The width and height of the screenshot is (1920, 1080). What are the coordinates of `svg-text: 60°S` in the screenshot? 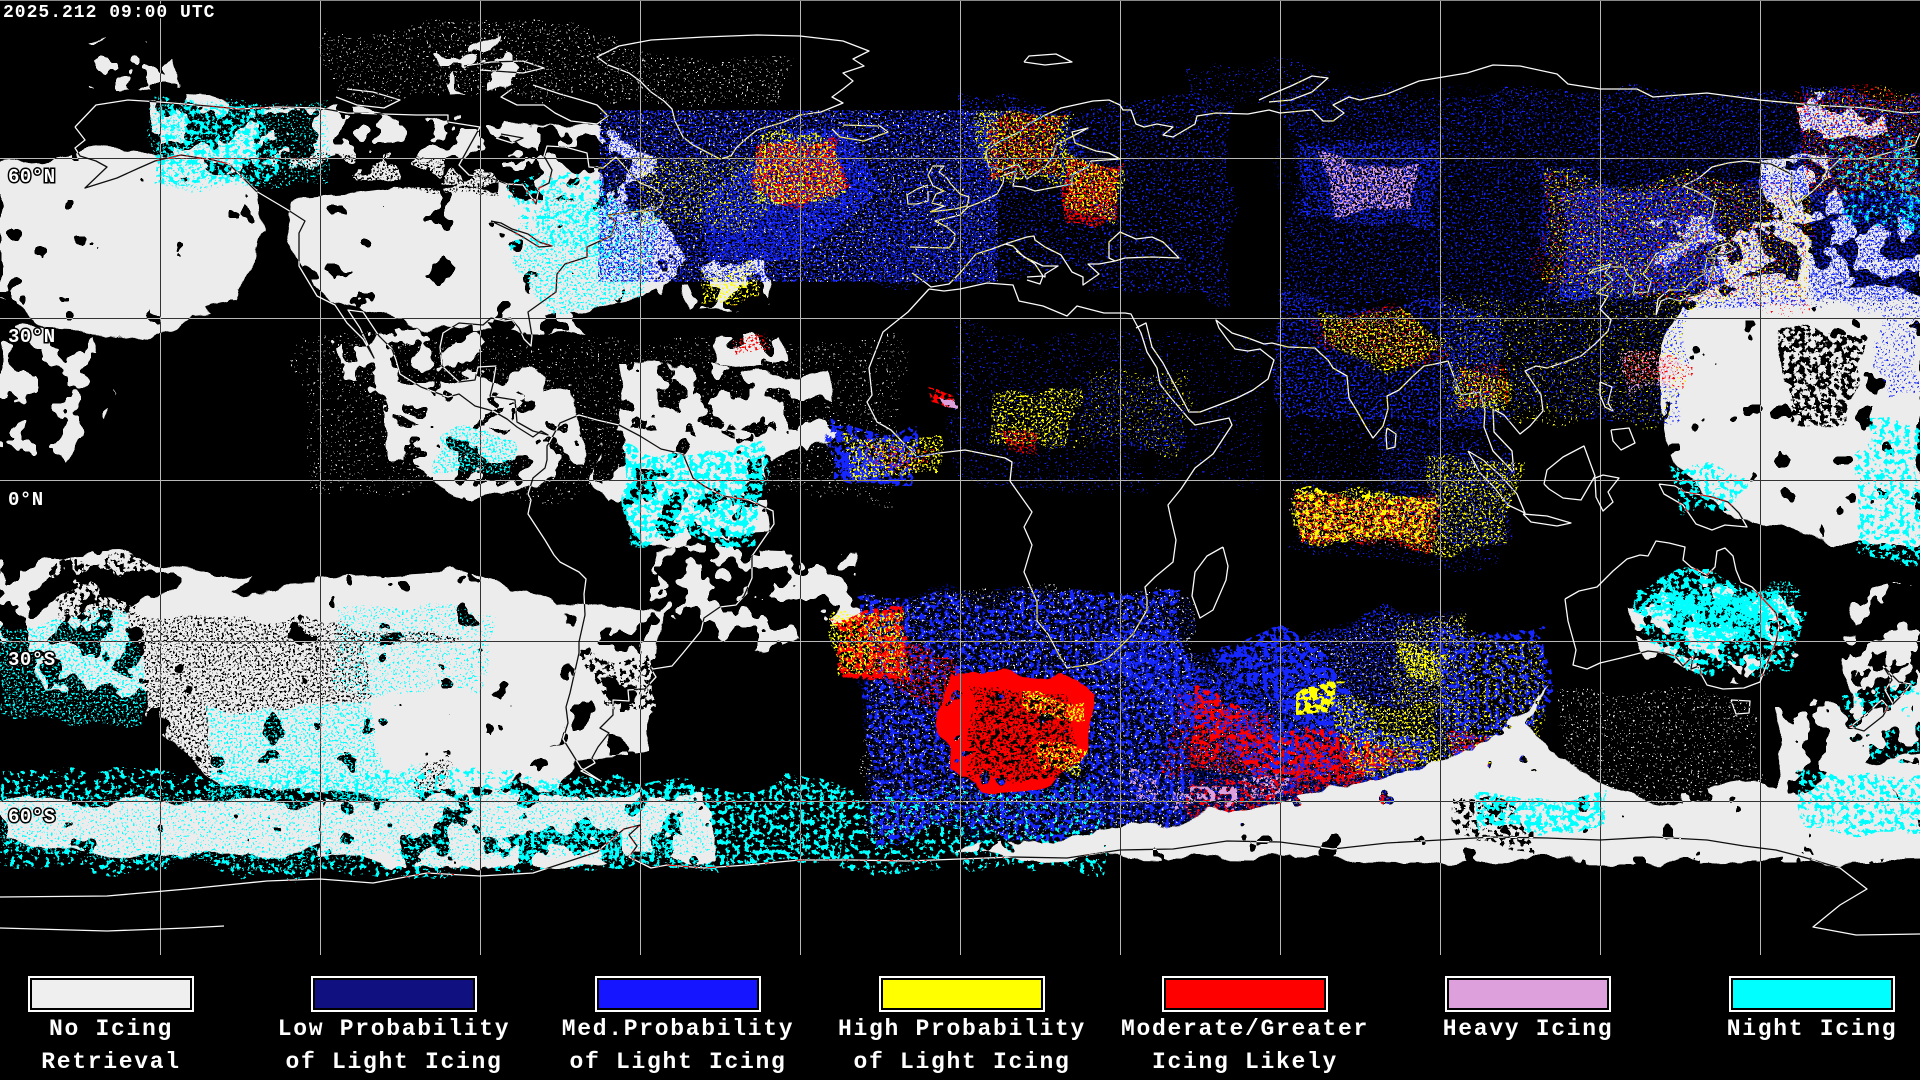 It's located at (32, 817).